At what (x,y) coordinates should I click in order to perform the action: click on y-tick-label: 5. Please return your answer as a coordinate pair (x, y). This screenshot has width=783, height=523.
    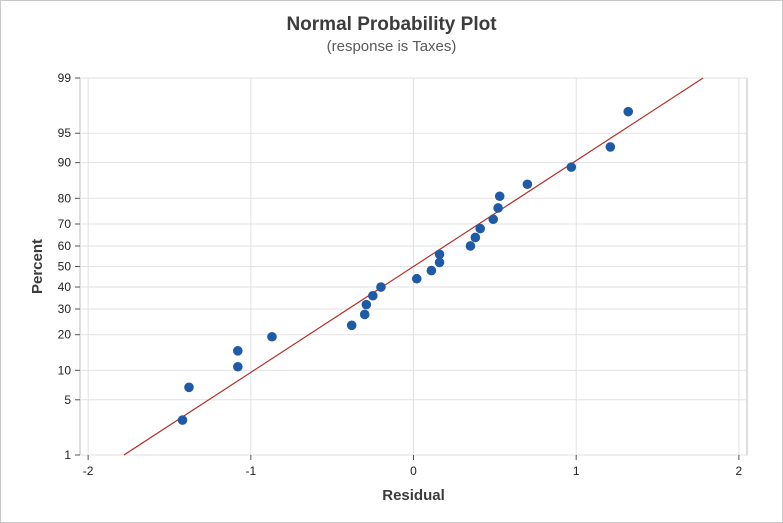
    Looking at the image, I should click on (67, 400).